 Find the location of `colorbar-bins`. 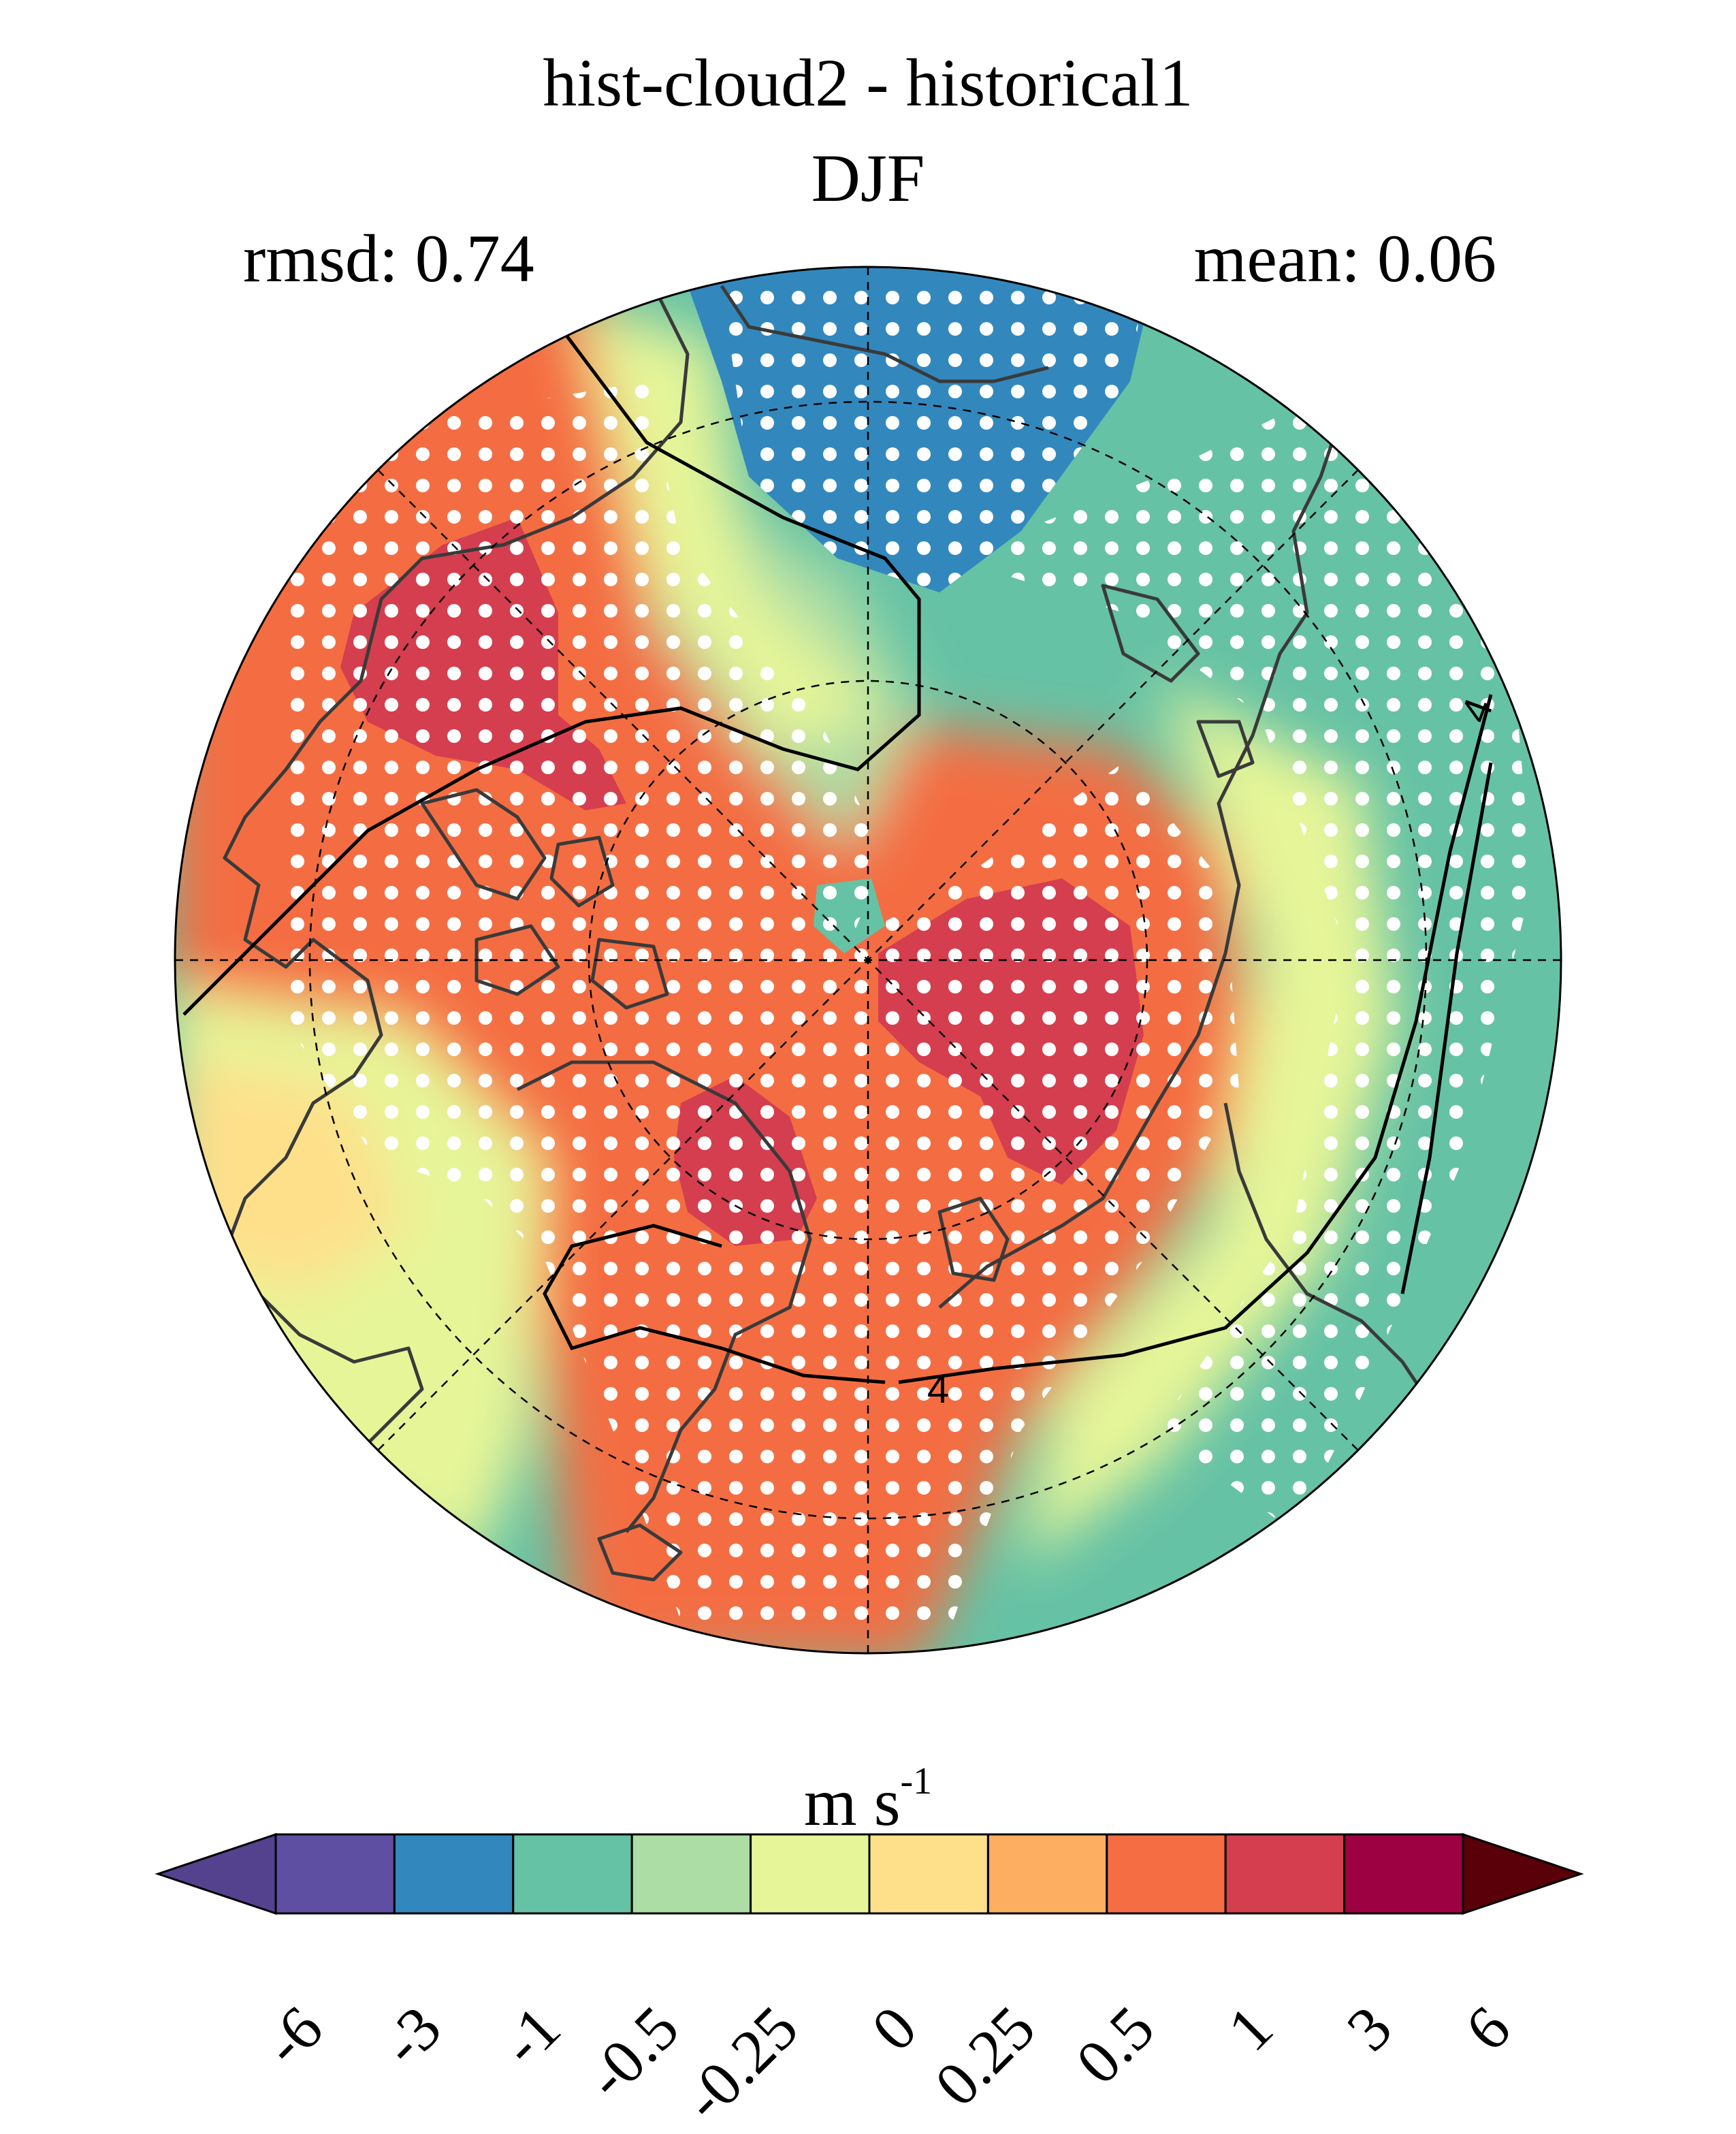

colorbar-bins is located at coordinates (869, 1874).